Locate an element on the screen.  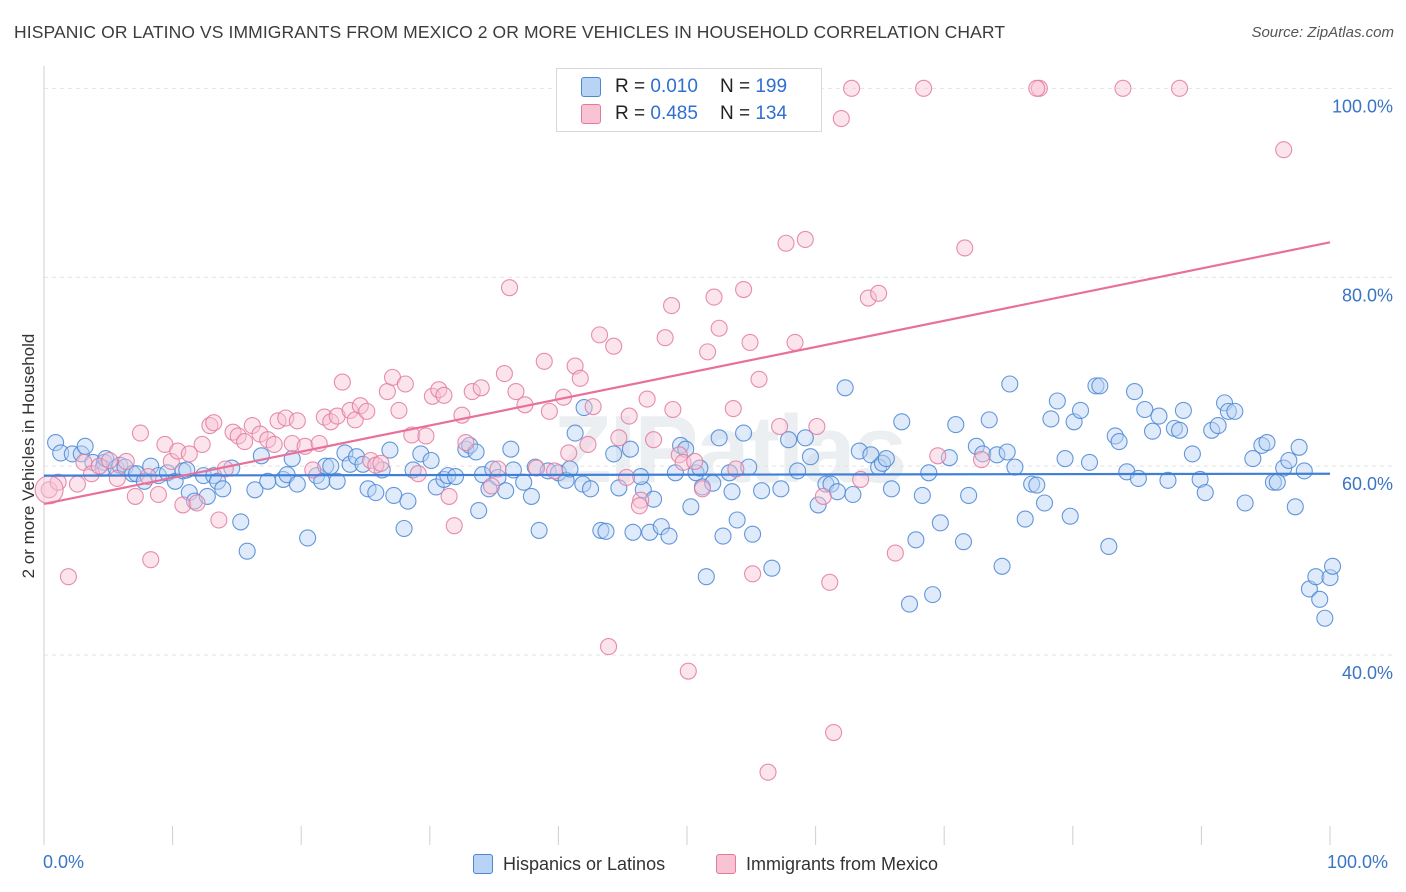
legend-r-value: 0.010 is located at coordinates (674, 86).